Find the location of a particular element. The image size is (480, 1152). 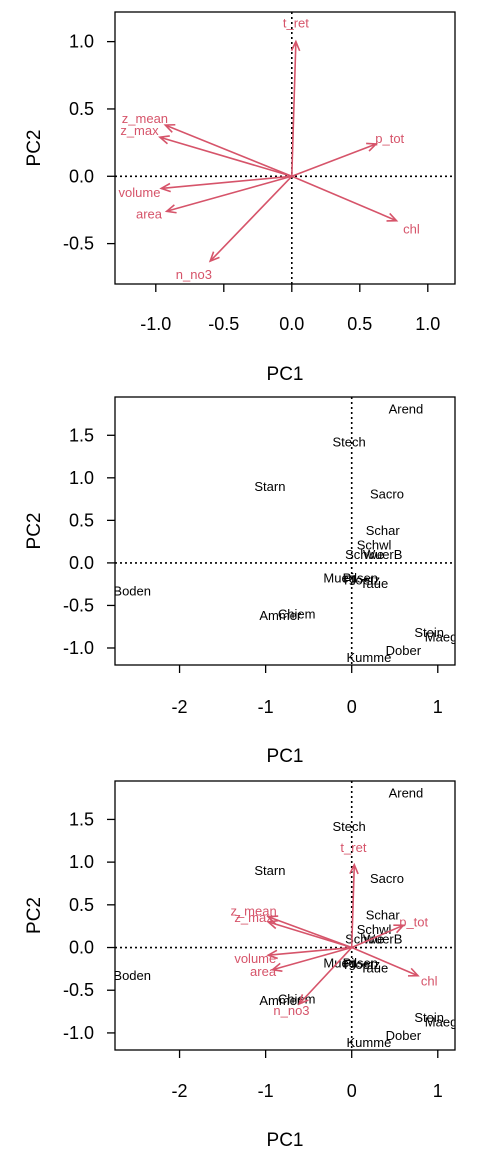

site-label: Sacro is located at coordinates (387, 493).